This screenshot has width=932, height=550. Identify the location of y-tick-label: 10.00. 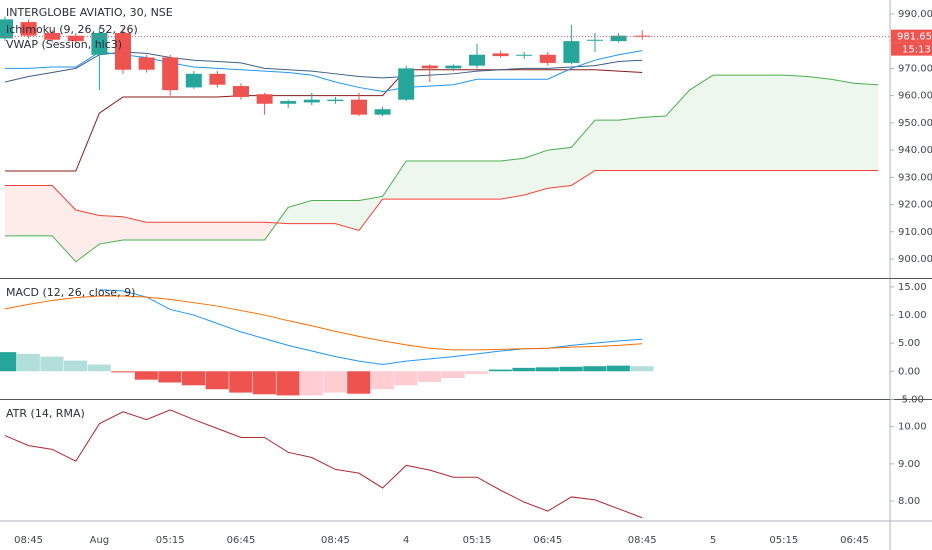
(912, 427).